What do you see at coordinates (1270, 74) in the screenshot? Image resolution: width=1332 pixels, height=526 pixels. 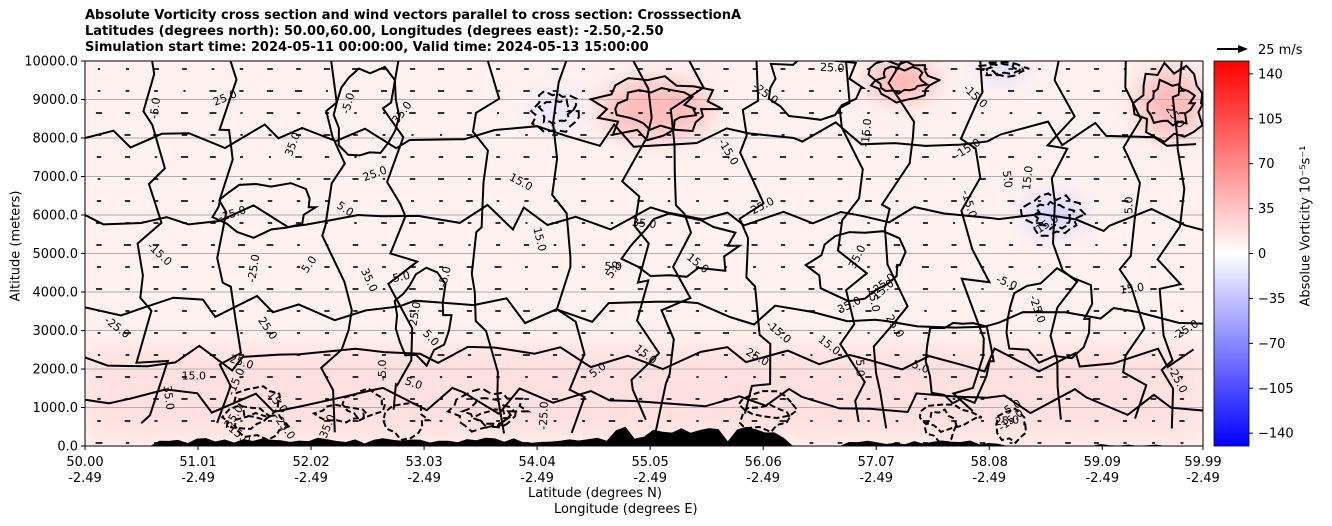 I see `colorbar-tick-label: 140` at bounding box center [1270, 74].